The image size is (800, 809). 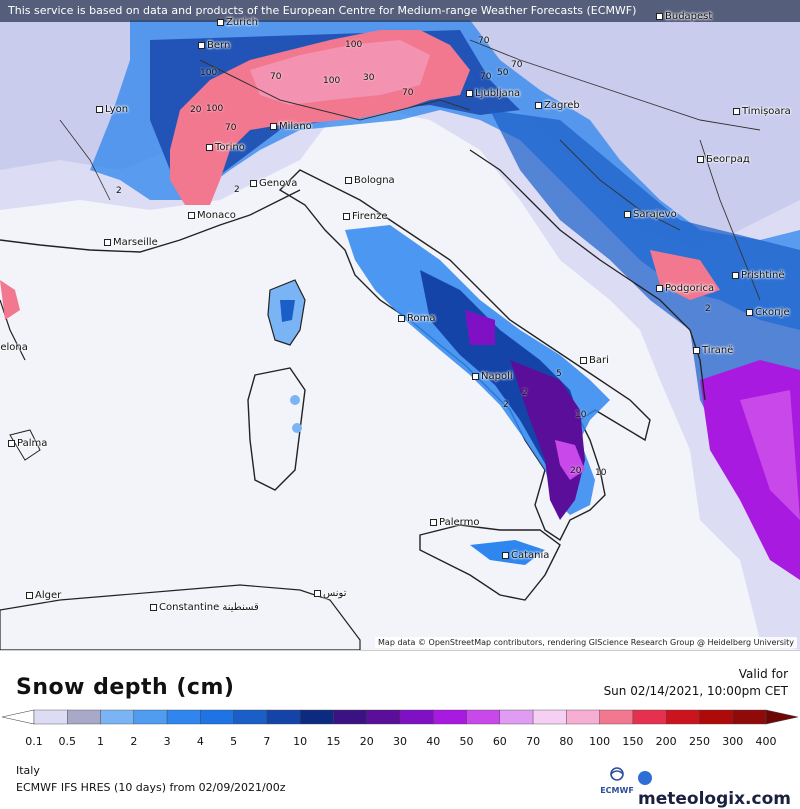 I want to click on scale-tick-label: 200, so click(x=666, y=741).